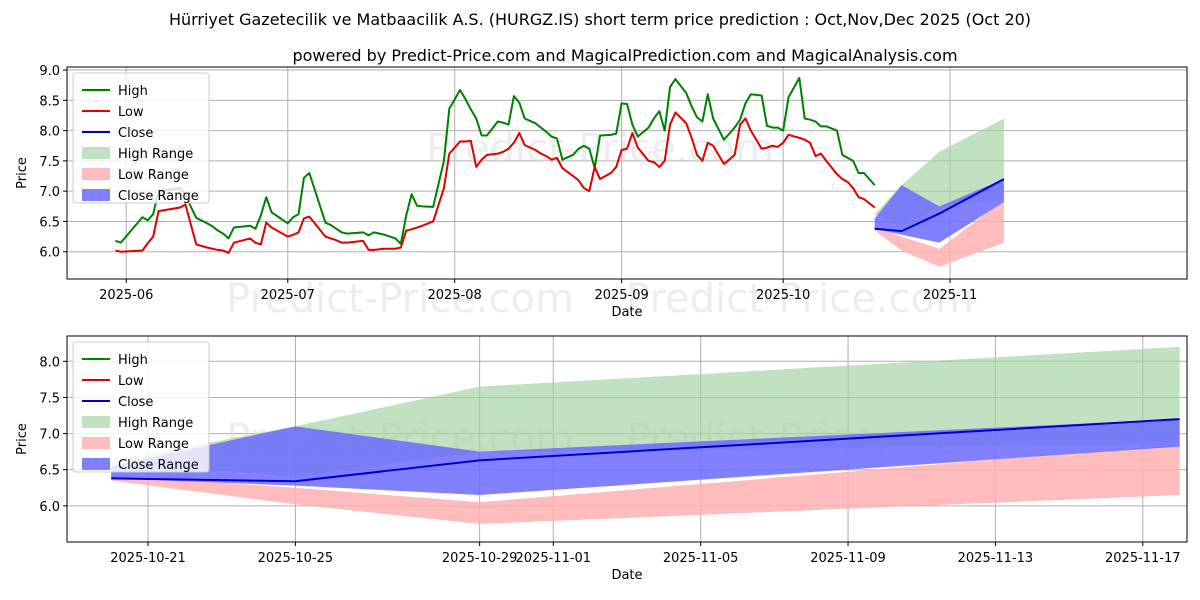 Image resolution: width=1200 pixels, height=600 pixels. I want to click on y-tick-label: 8.5, so click(49, 101).